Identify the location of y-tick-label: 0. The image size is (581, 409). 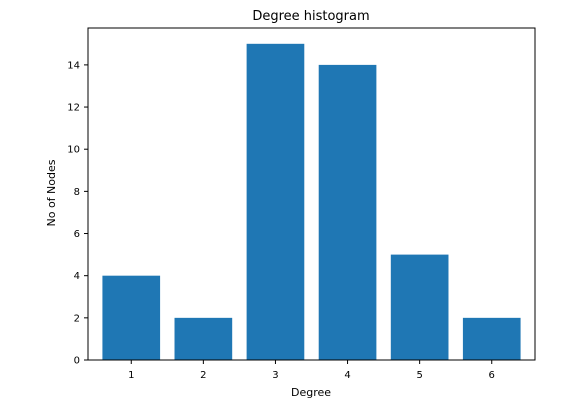
(77, 361).